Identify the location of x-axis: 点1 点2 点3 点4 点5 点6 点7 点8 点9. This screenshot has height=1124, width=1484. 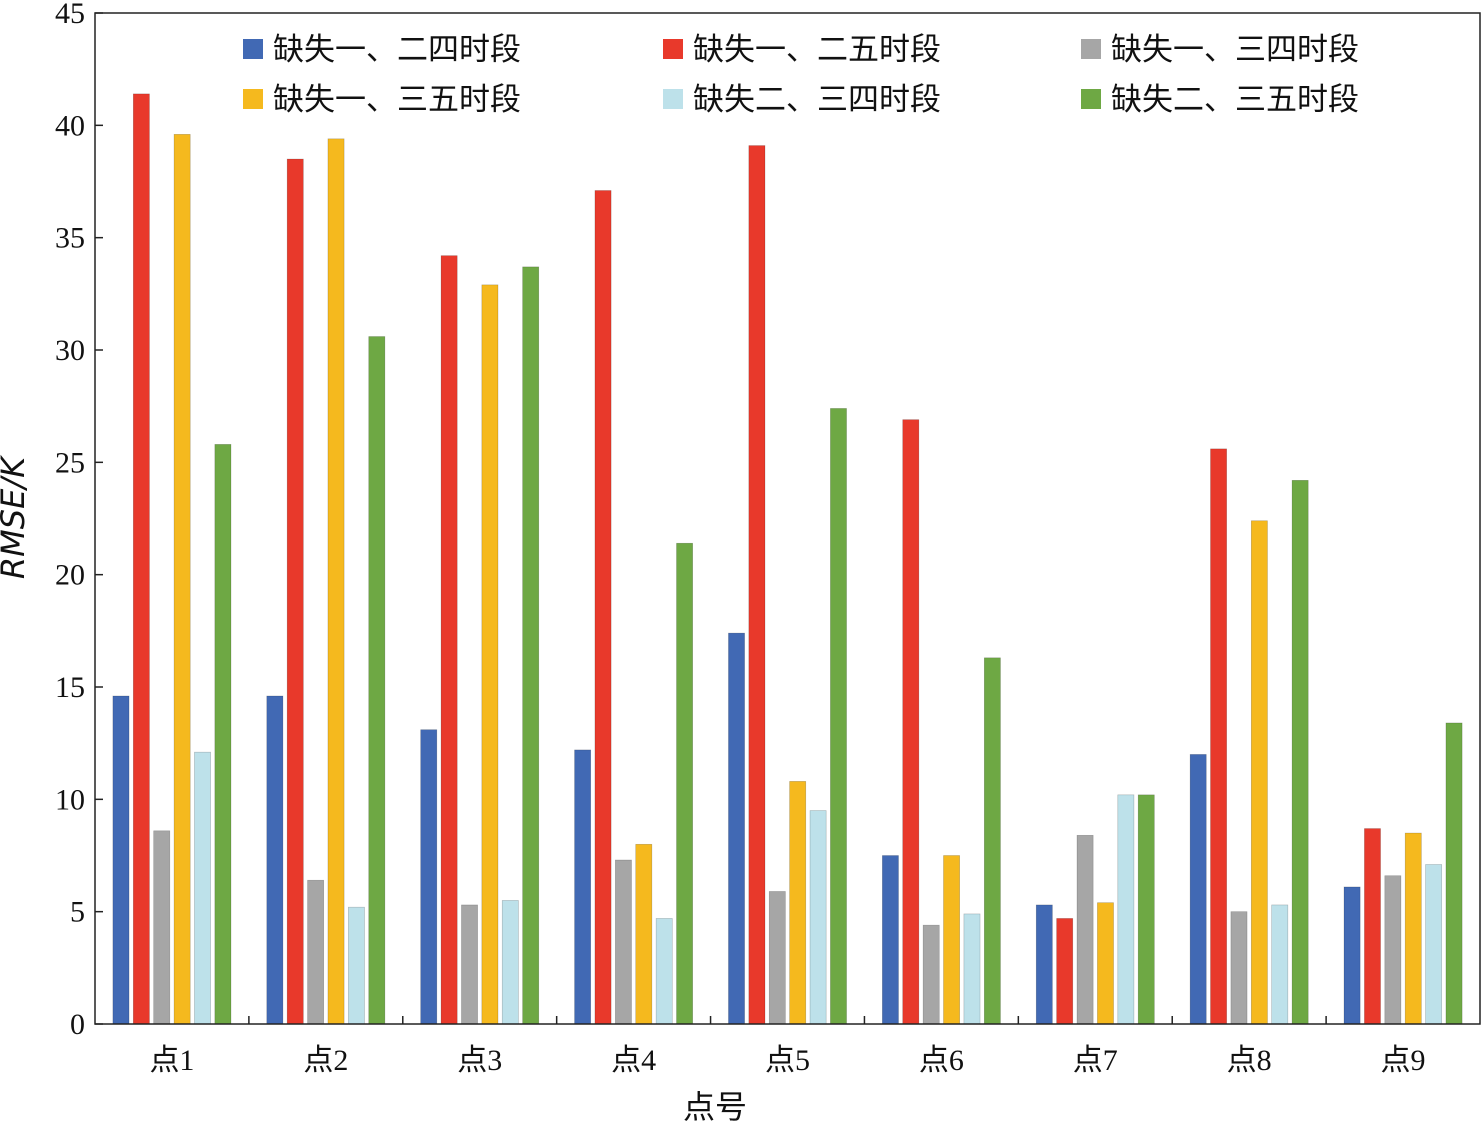
(787, 1046).